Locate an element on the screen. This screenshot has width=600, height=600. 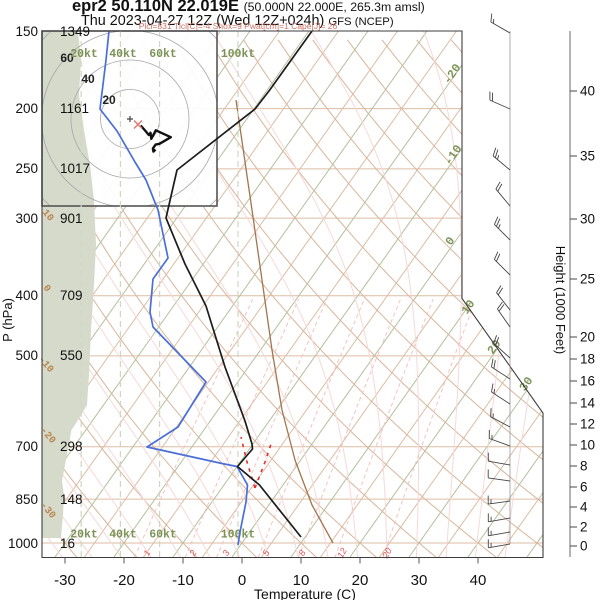
svg-text: 300 is located at coordinates (26, 218).